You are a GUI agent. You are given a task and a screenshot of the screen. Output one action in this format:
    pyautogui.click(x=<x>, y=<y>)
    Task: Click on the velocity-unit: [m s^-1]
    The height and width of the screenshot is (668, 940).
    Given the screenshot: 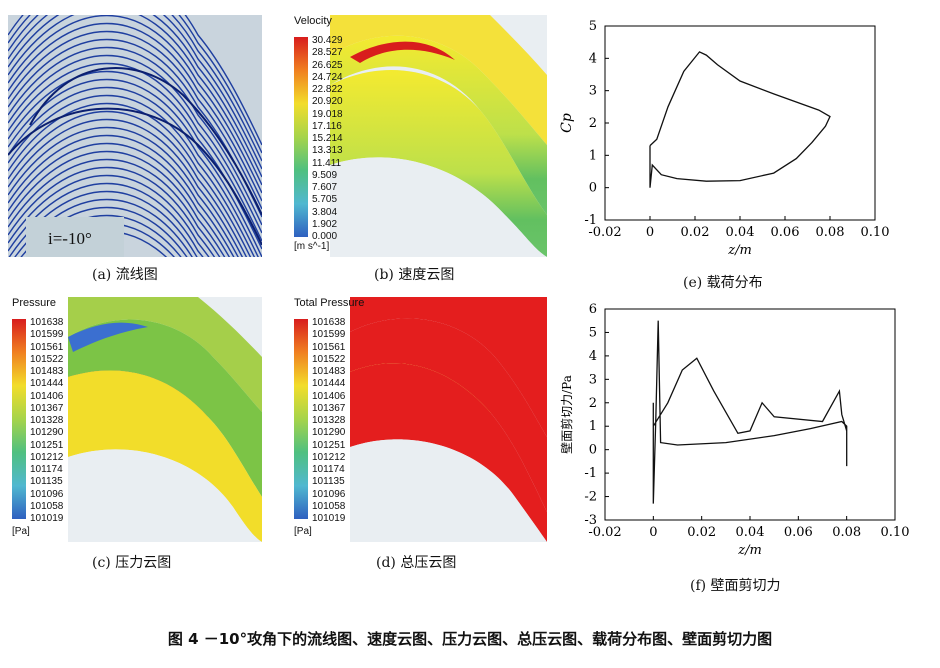 What is the action you would take?
    pyautogui.click(x=312, y=246)
    